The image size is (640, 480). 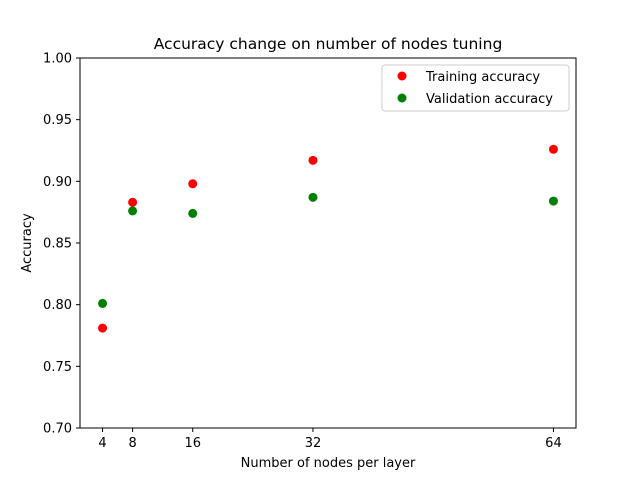 I want to click on legend-box, so click(x=475, y=88).